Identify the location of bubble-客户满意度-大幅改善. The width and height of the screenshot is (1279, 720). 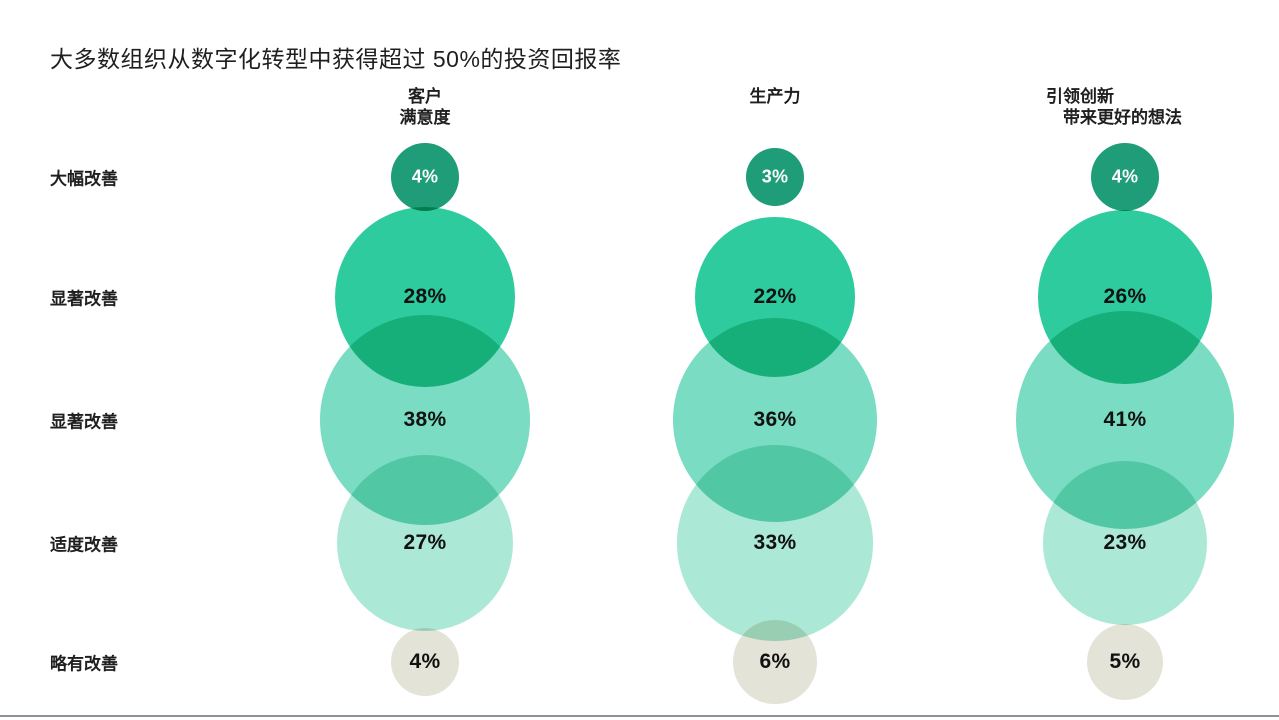
(425, 177).